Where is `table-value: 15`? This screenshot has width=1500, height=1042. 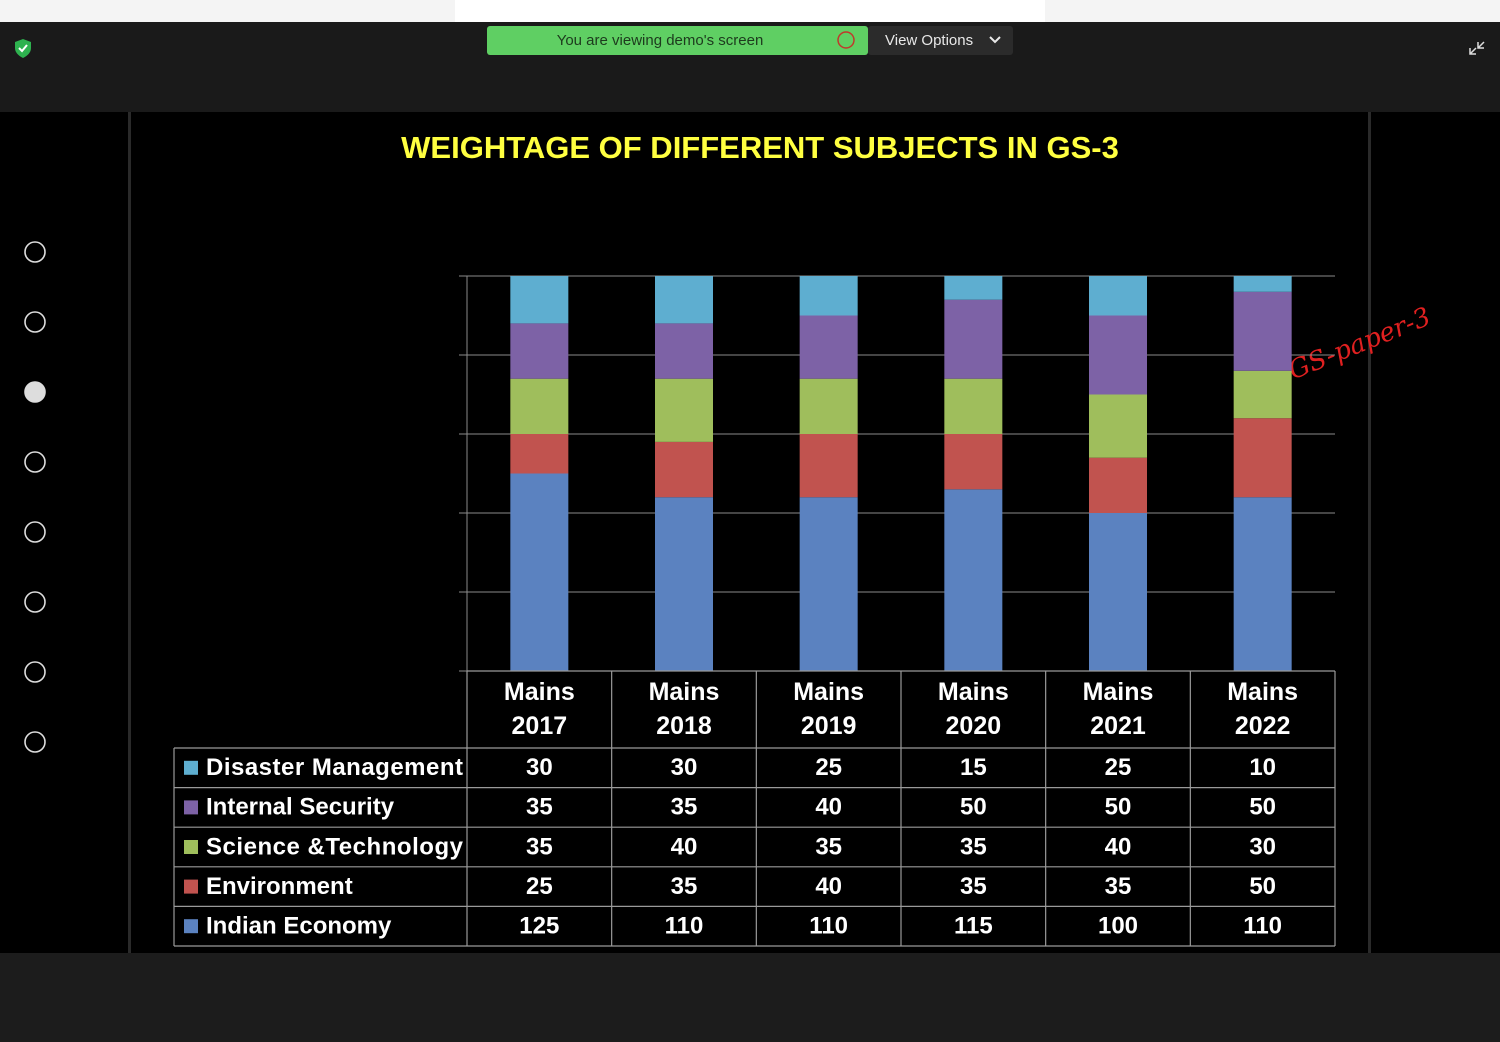
table-value: 15 is located at coordinates (973, 767).